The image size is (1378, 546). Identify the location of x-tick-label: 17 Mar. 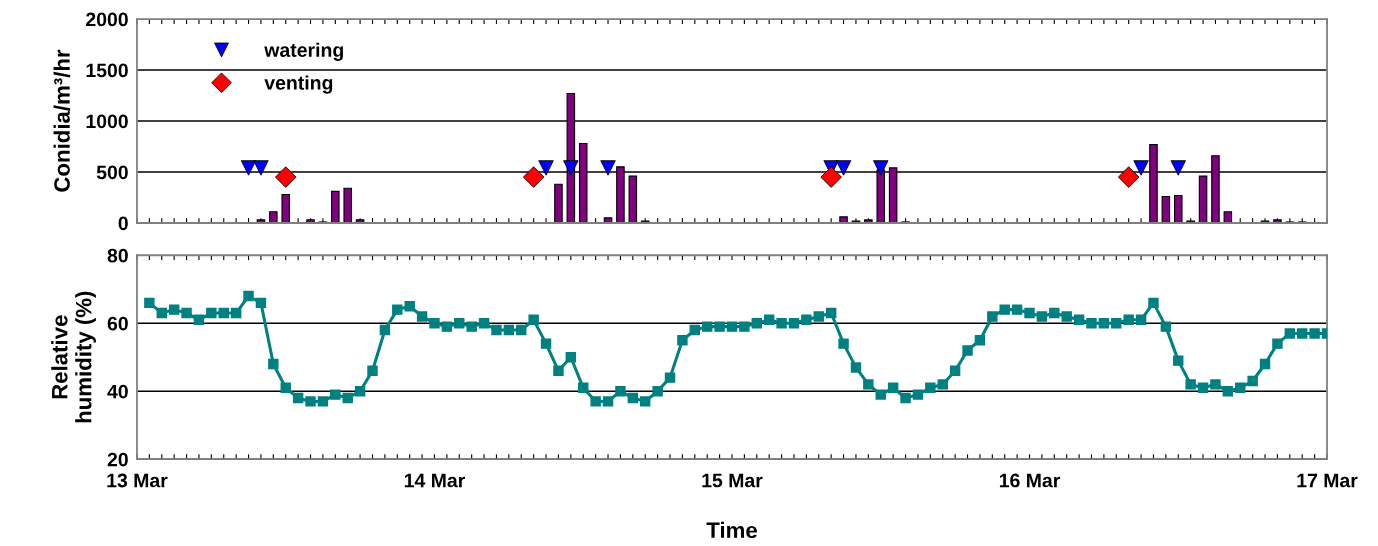
(1327, 480).